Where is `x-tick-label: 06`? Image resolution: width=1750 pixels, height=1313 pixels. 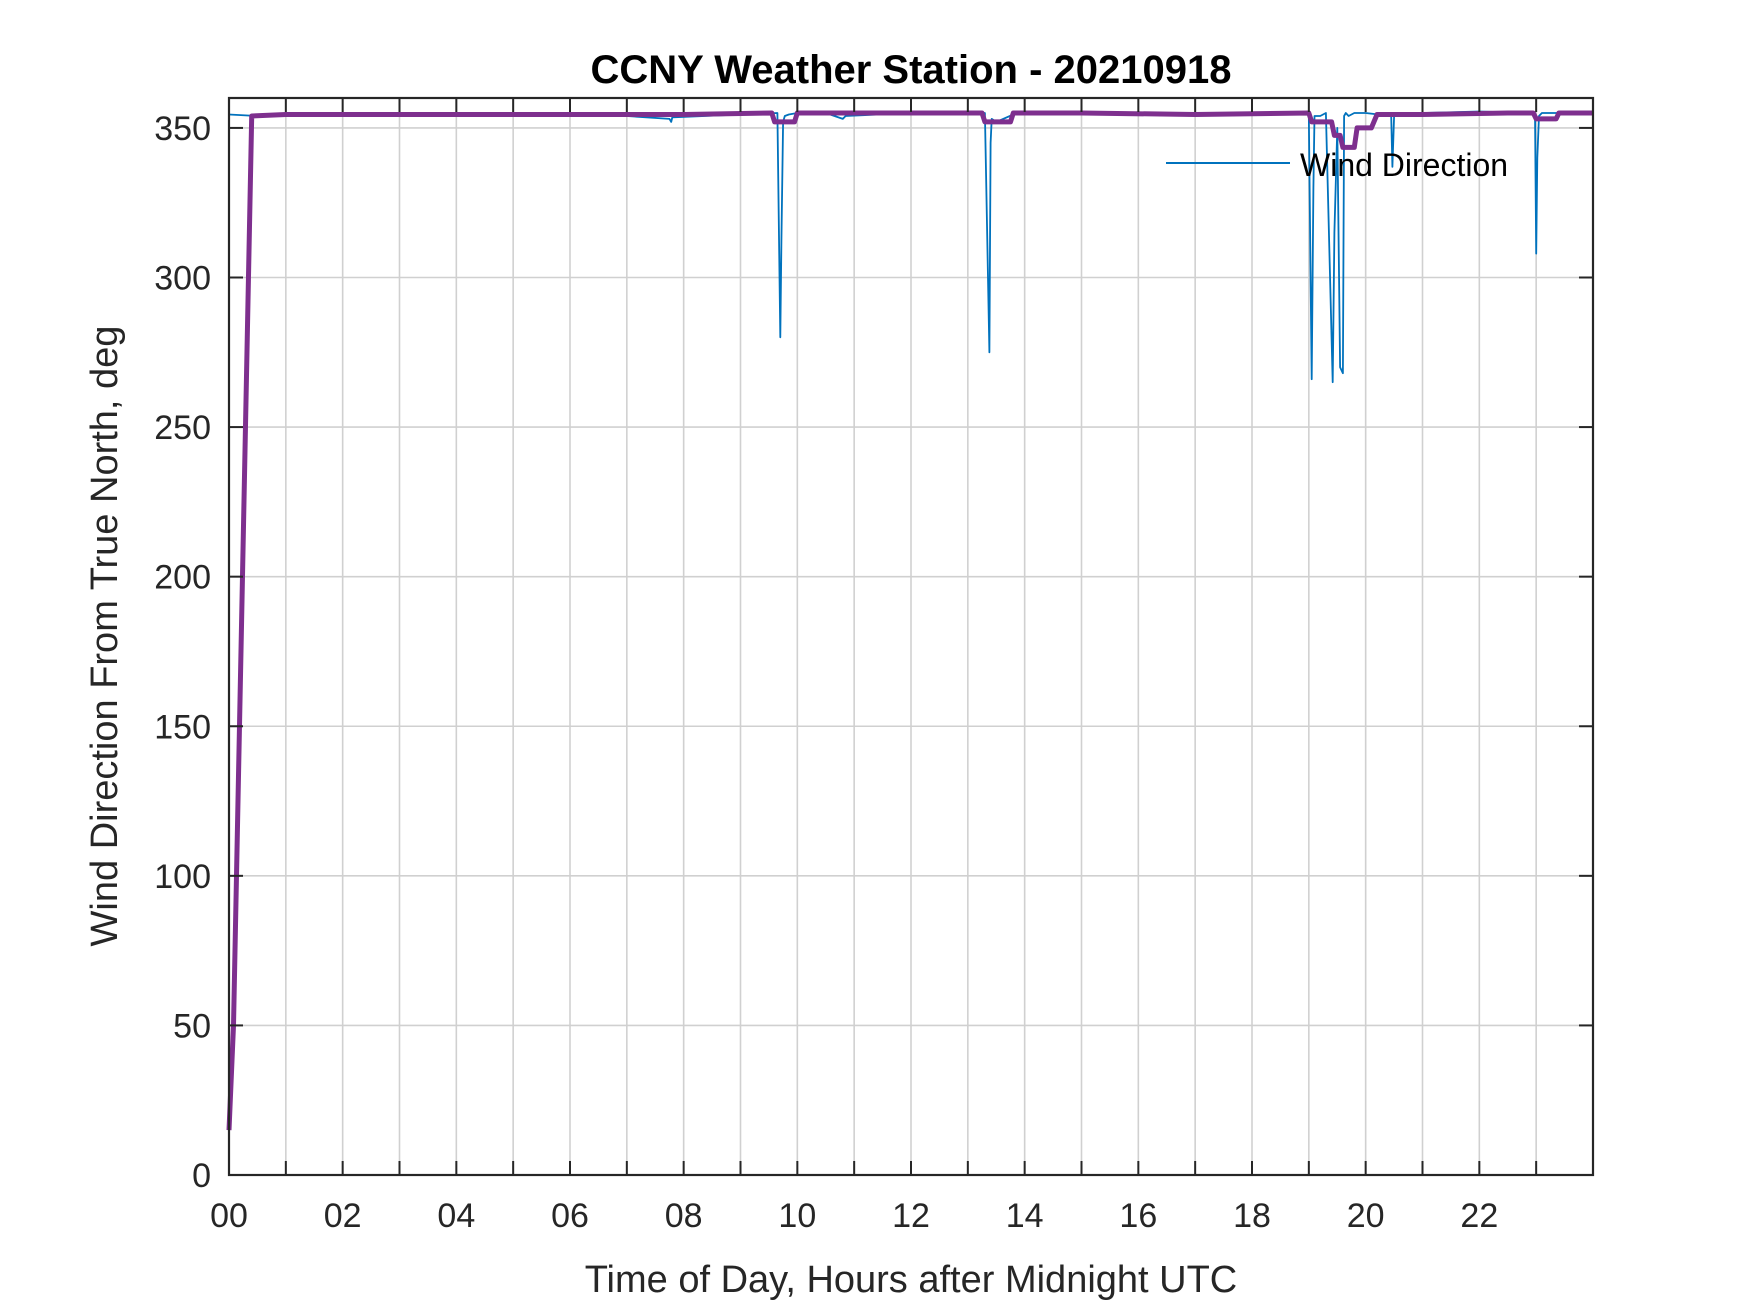
x-tick-label: 06 is located at coordinates (570, 1216).